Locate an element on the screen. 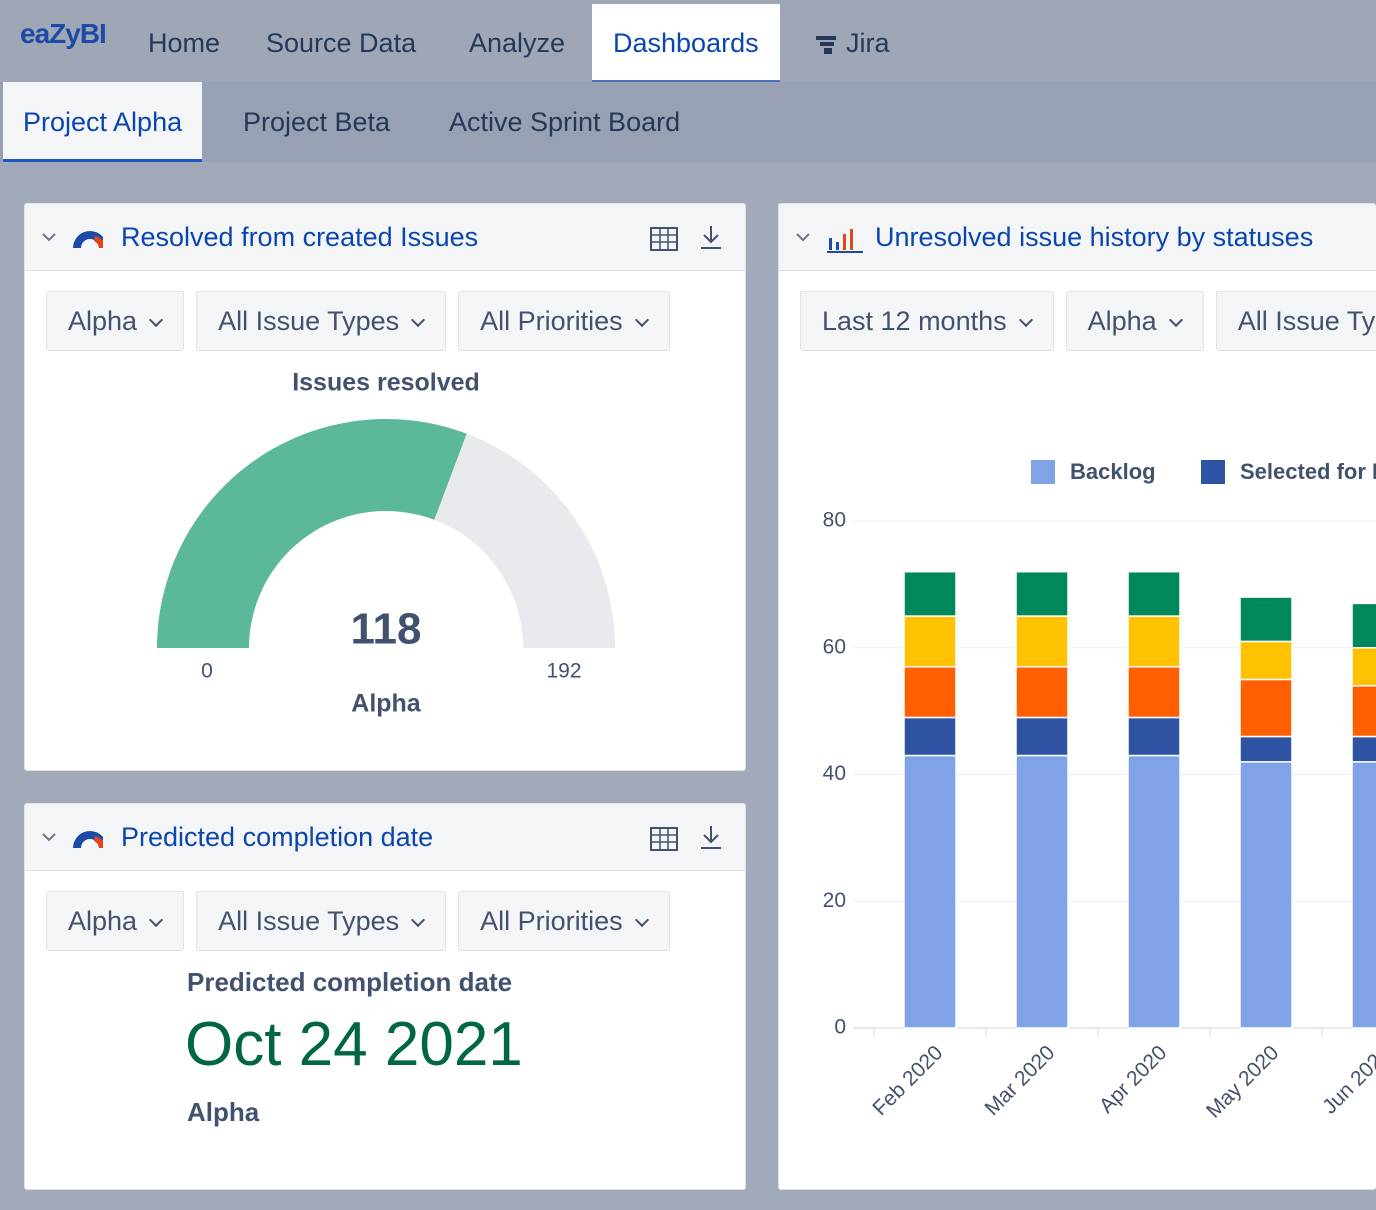 The image size is (1376, 1210). logo: eaZyBI is located at coordinates (63, 33).